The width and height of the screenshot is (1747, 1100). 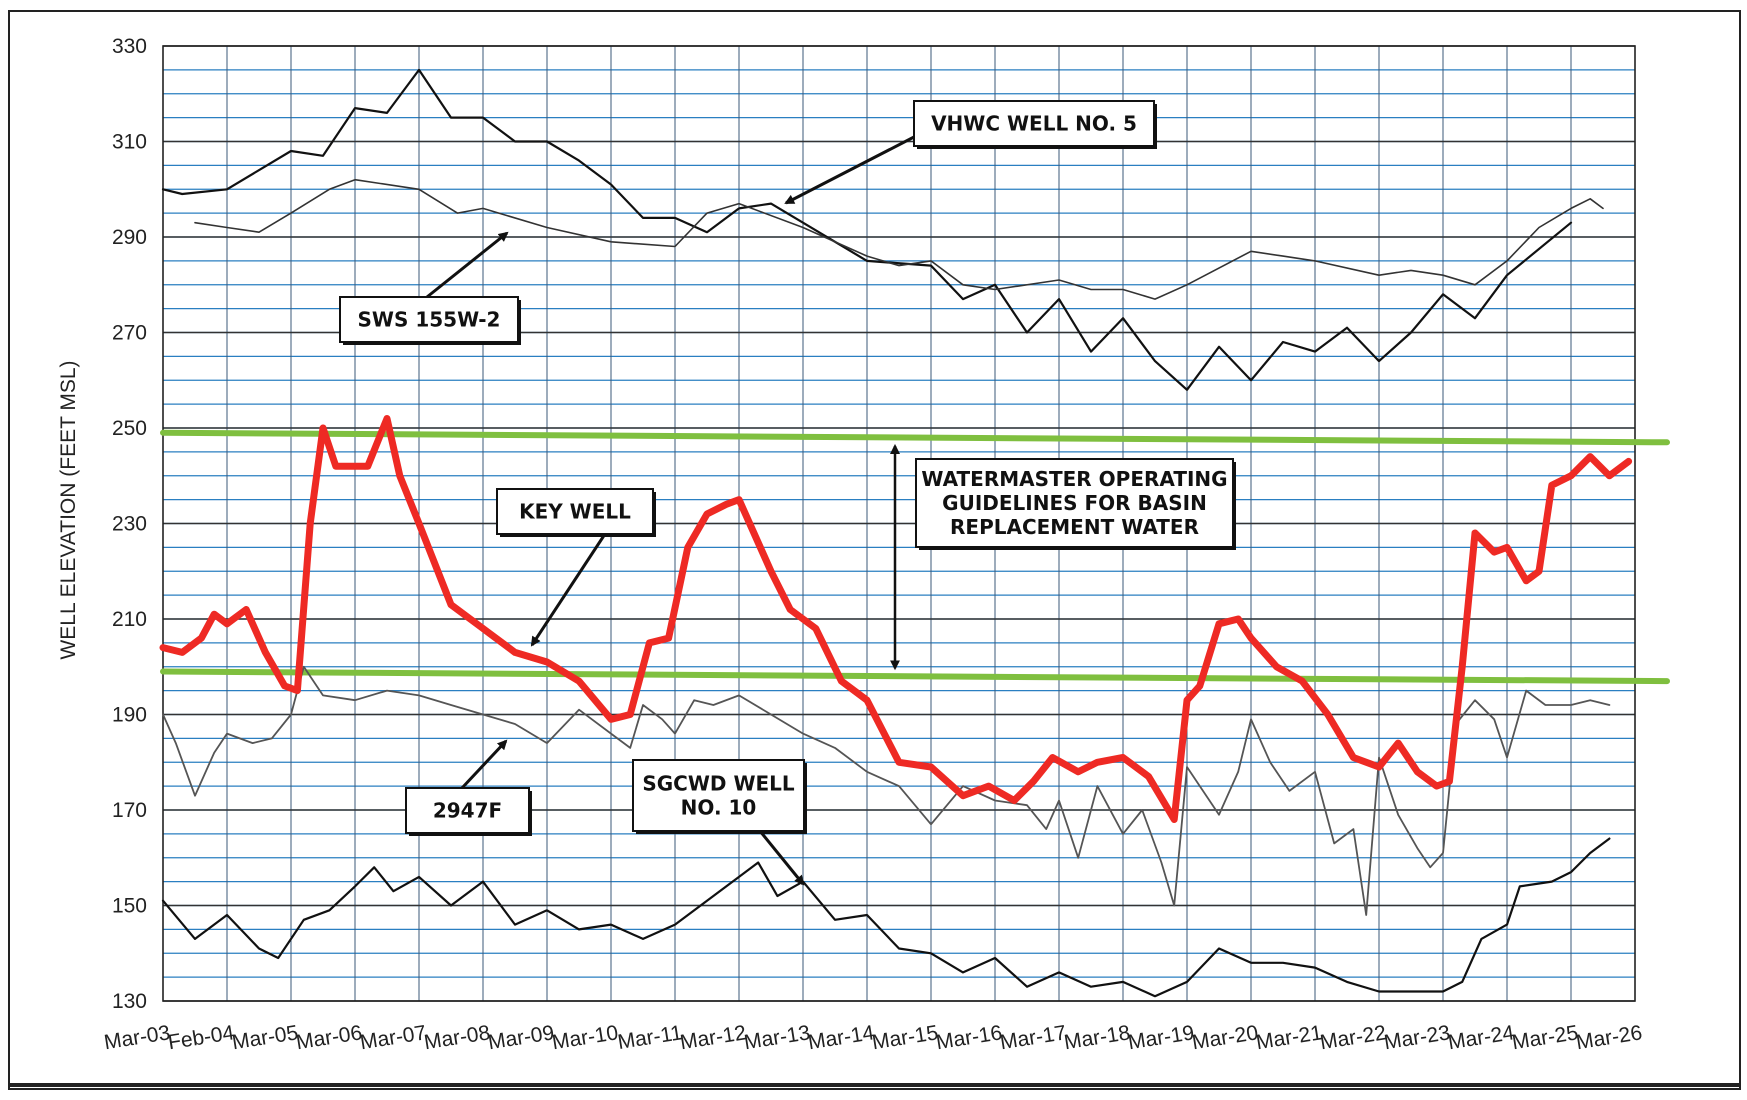 I want to click on series-guideline-lower, so click(x=915, y=676).